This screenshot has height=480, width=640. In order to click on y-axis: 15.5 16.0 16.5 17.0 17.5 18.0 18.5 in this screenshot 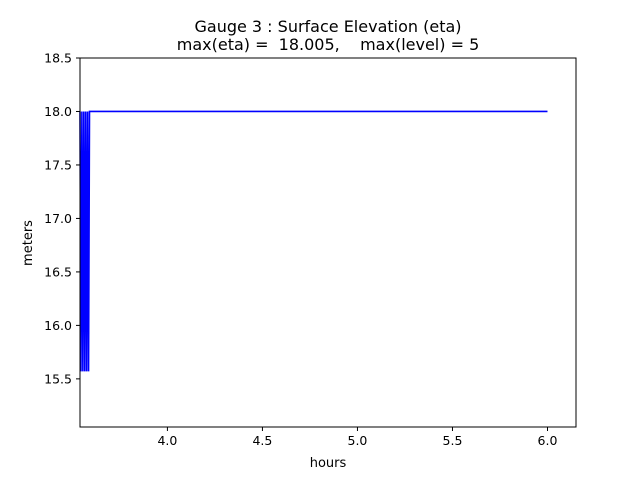, I will do `click(62, 218)`.